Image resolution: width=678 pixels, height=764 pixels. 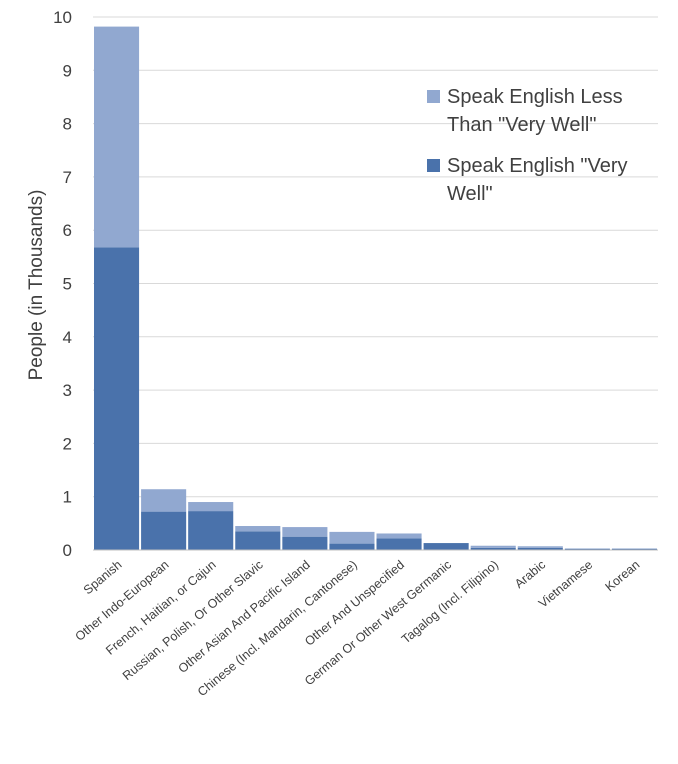 I want to click on y-tick-label: 7, so click(x=67, y=177).